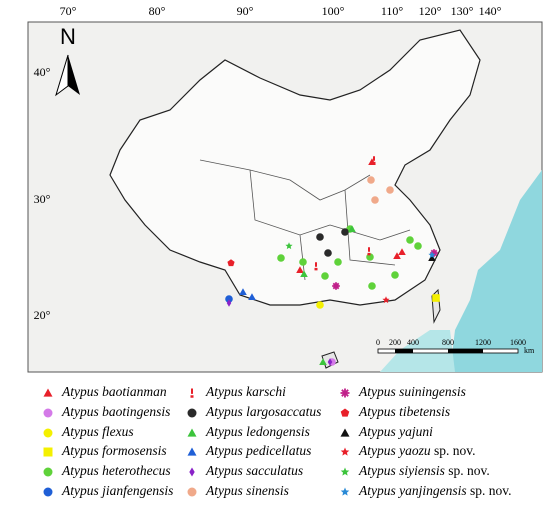 This screenshot has width=550, height=508. I want to click on legend-entry: Atypus baotianman, so click(105, 391).